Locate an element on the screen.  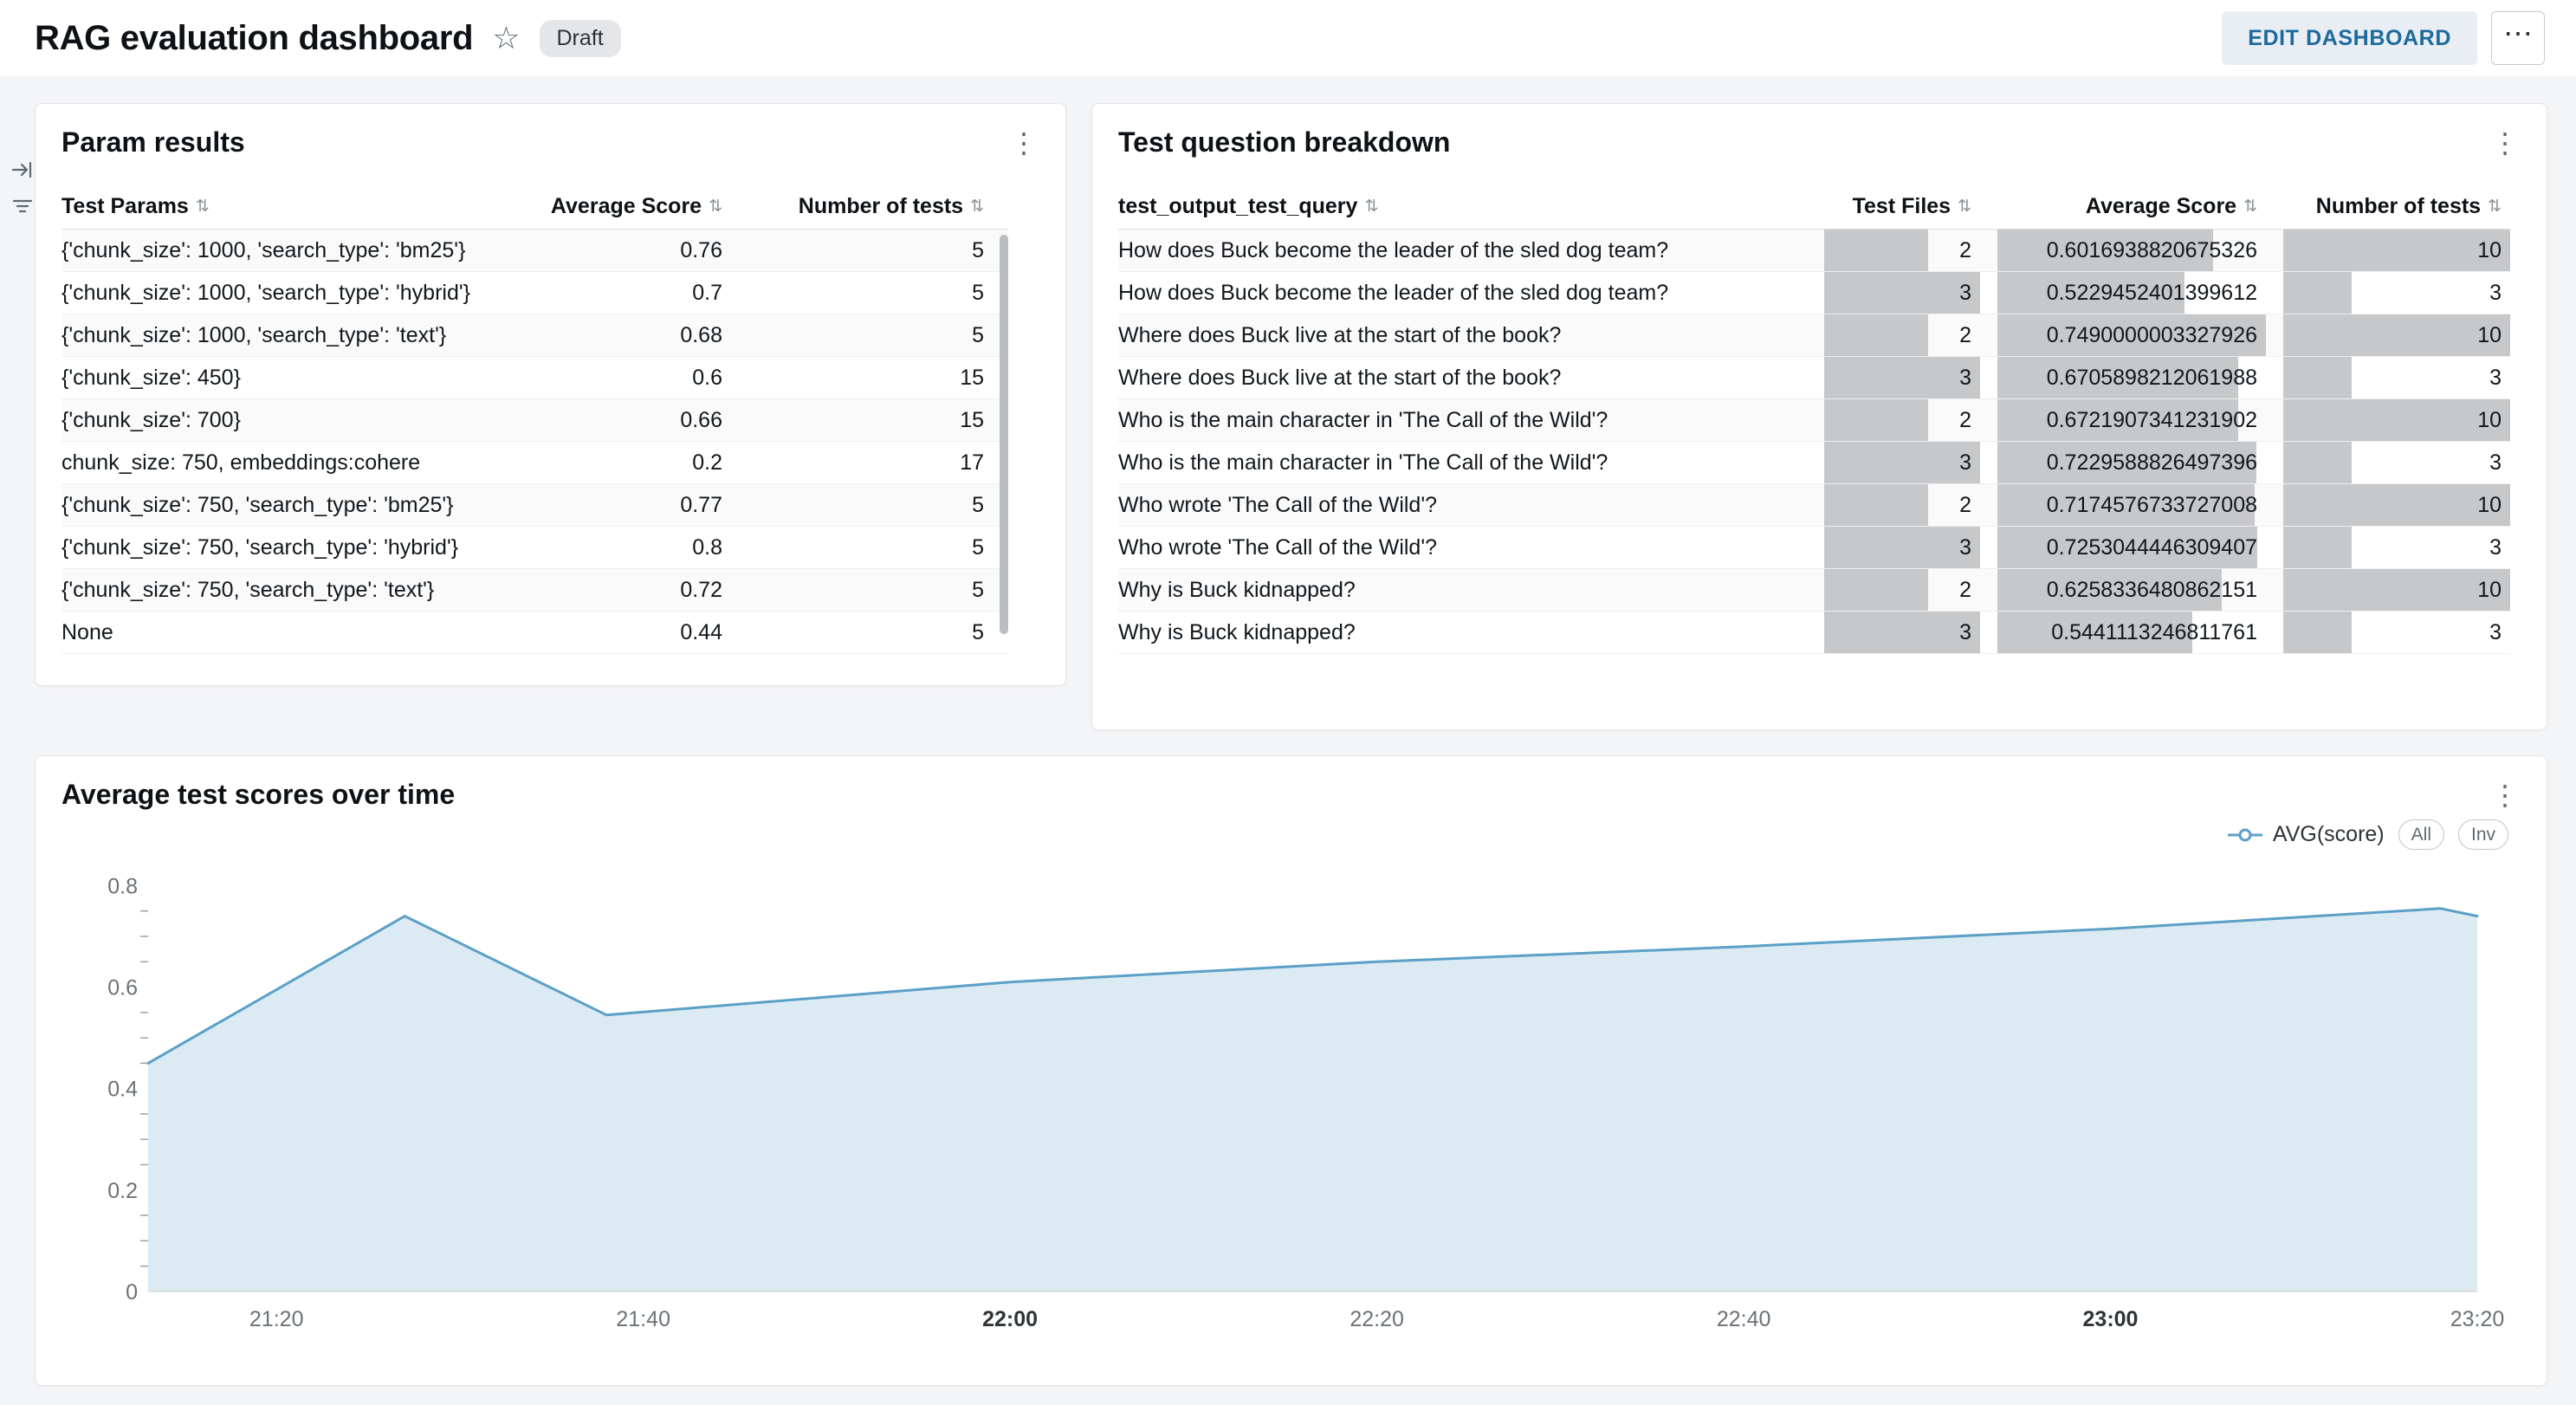
cell-average-score: 0.6 is located at coordinates (707, 377).